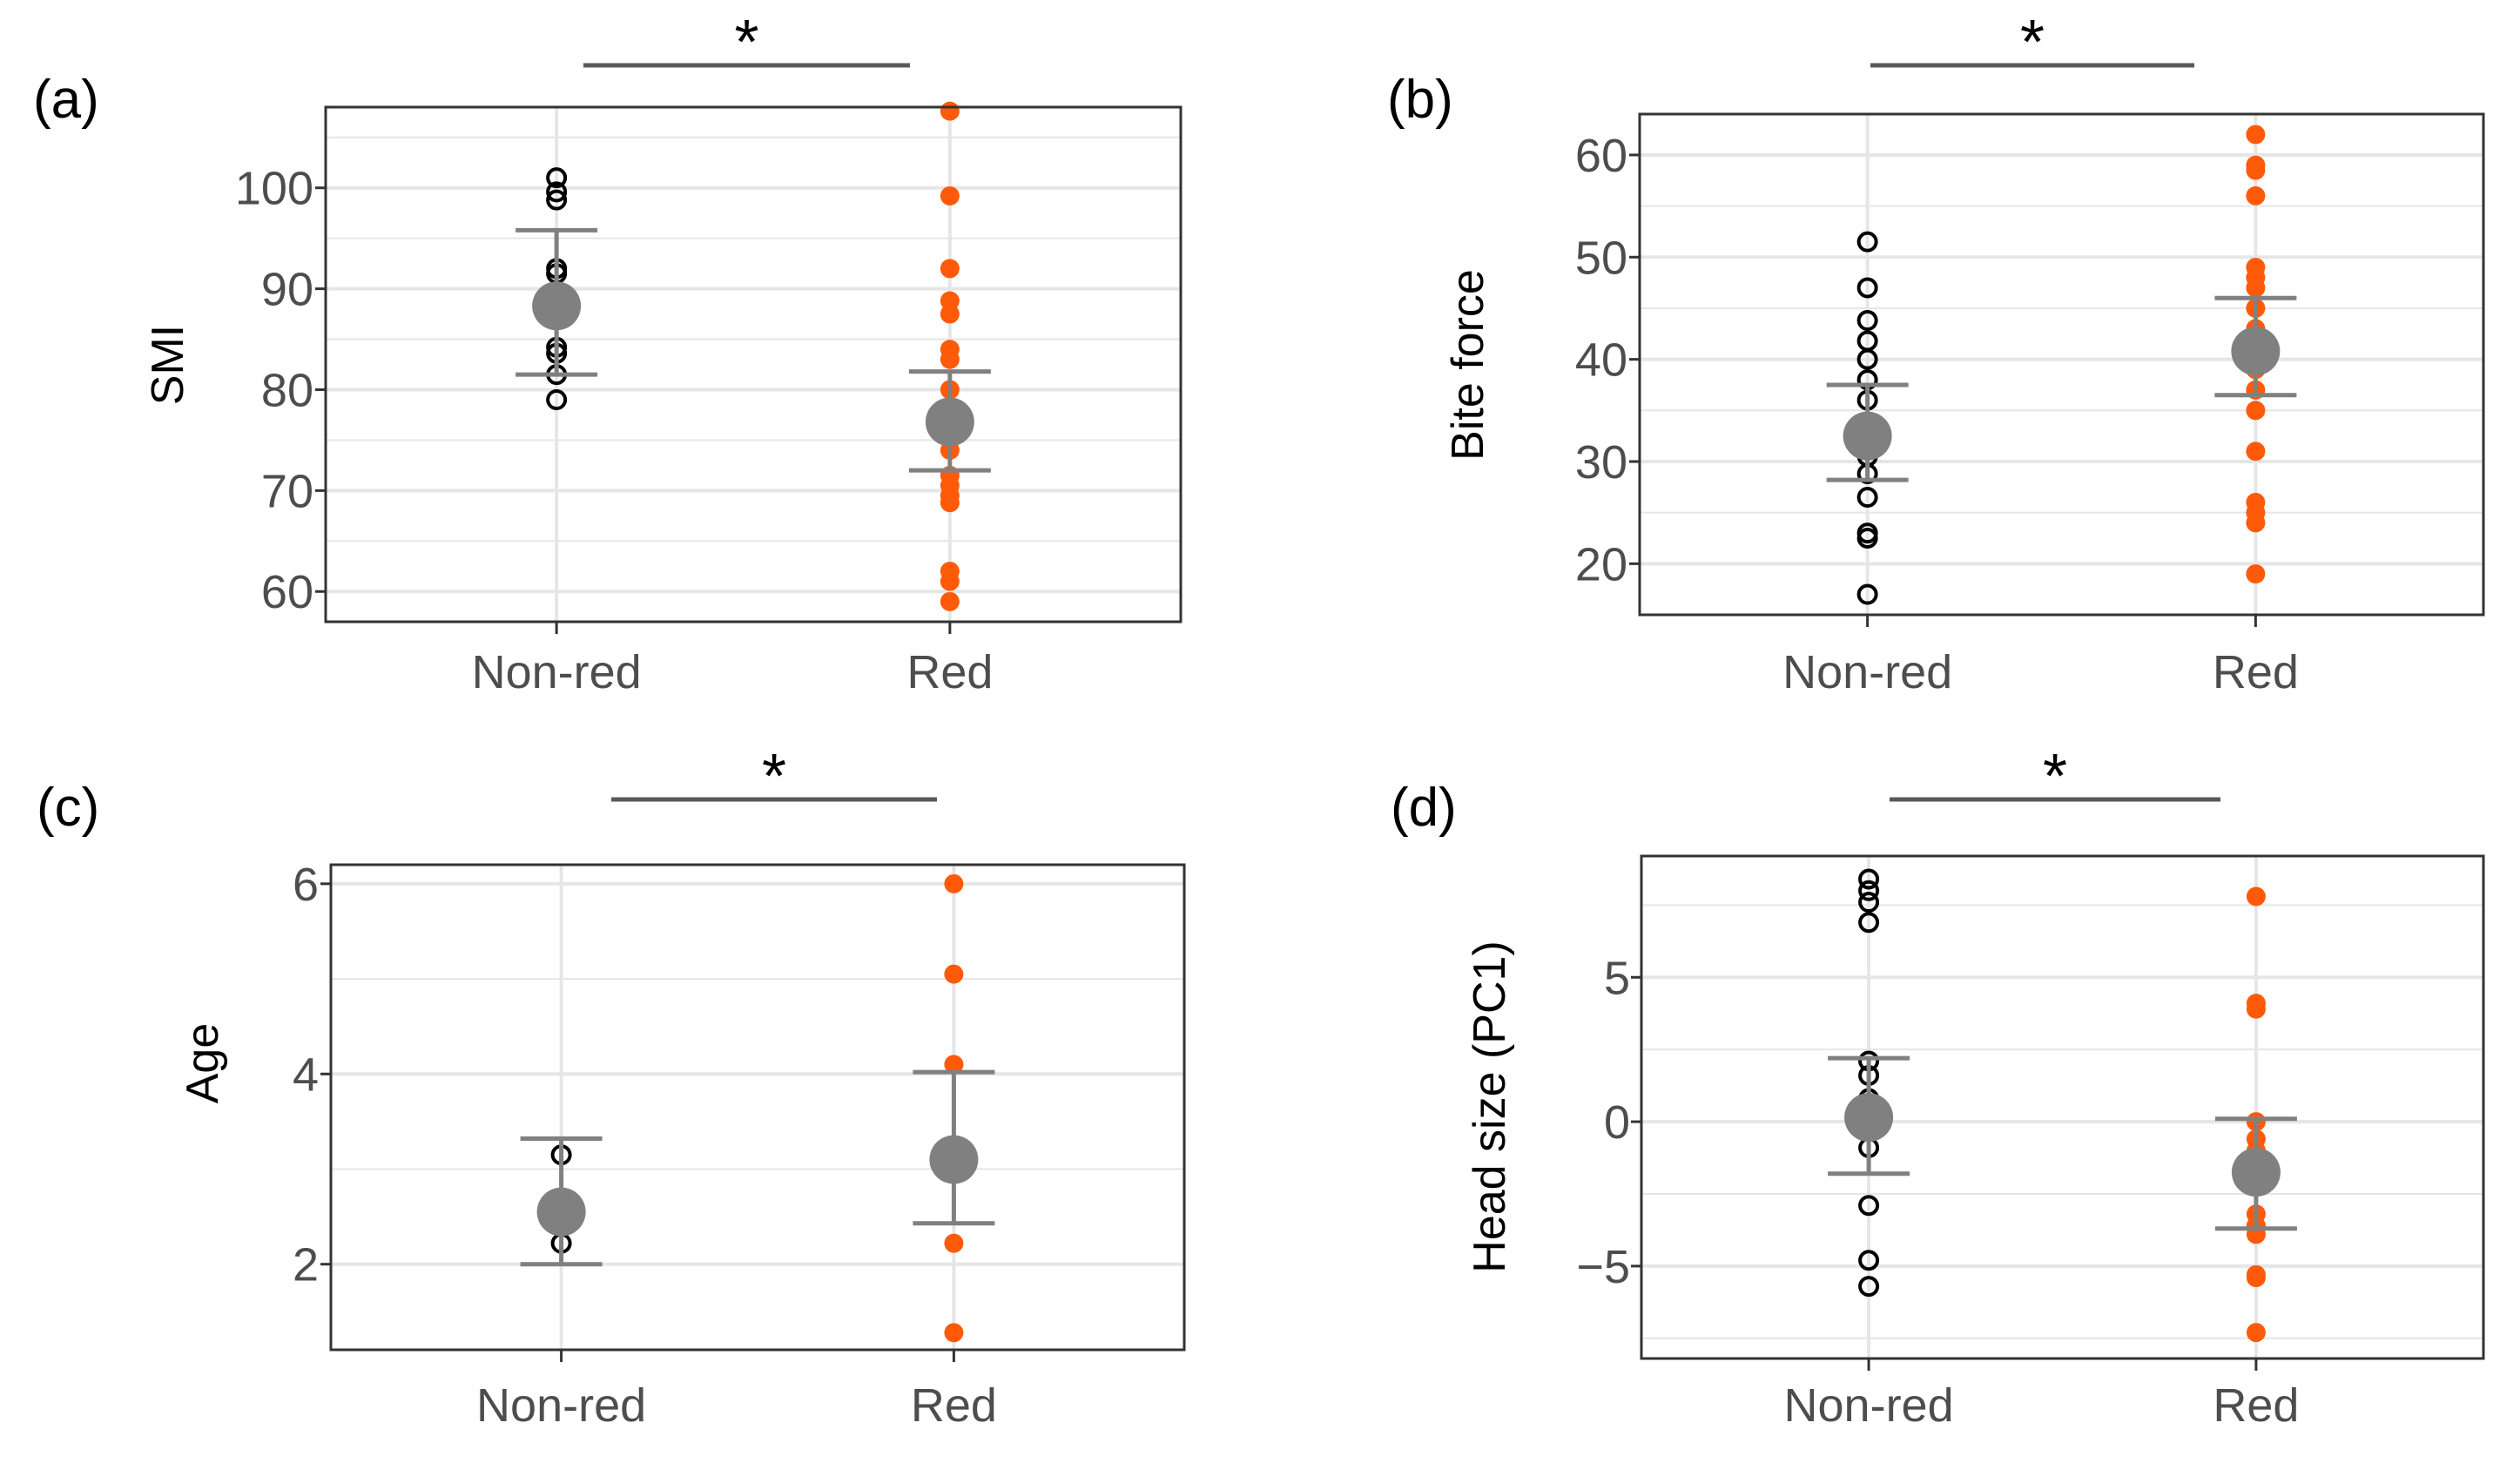 The width and height of the screenshot is (2520, 1463). What do you see at coordinates (1617, 978) in the screenshot?
I see `panel-d-ytick-label: 5` at bounding box center [1617, 978].